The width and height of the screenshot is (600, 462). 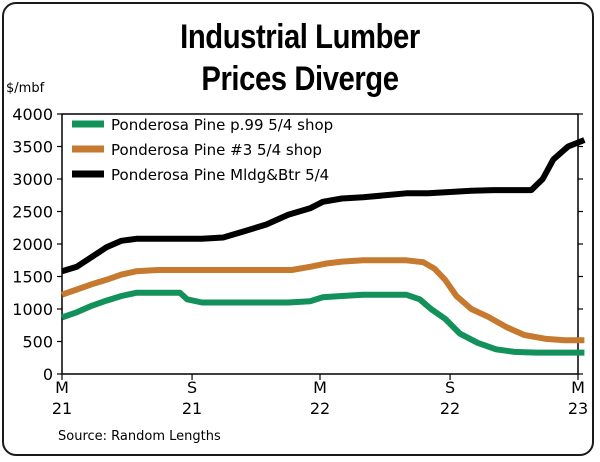 What do you see at coordinates (300, 37) in the screenshot?
I see `chart-title: Industrial Lumber` at bounding box center [300, 37].